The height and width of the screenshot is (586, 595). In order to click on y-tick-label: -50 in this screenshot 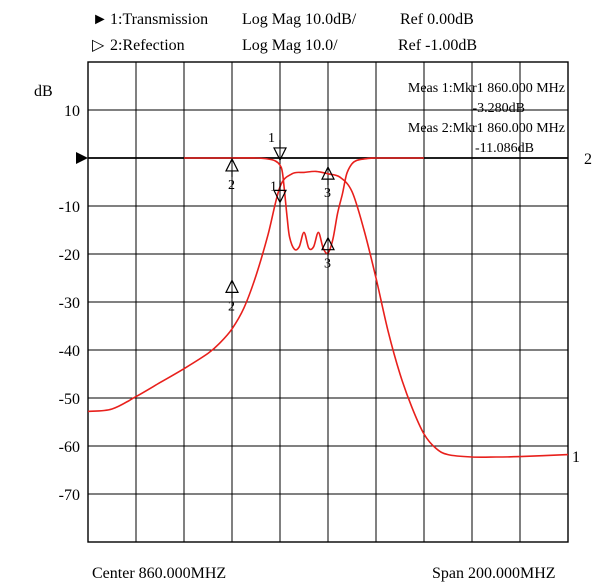, I will do `click(69, 399)`.